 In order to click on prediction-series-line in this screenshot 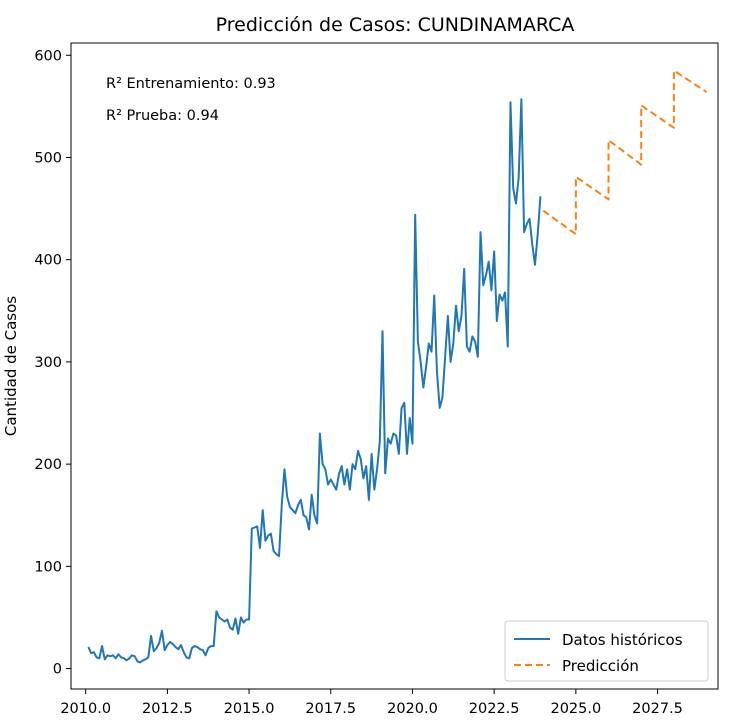, I will do `click(625, 152)`.